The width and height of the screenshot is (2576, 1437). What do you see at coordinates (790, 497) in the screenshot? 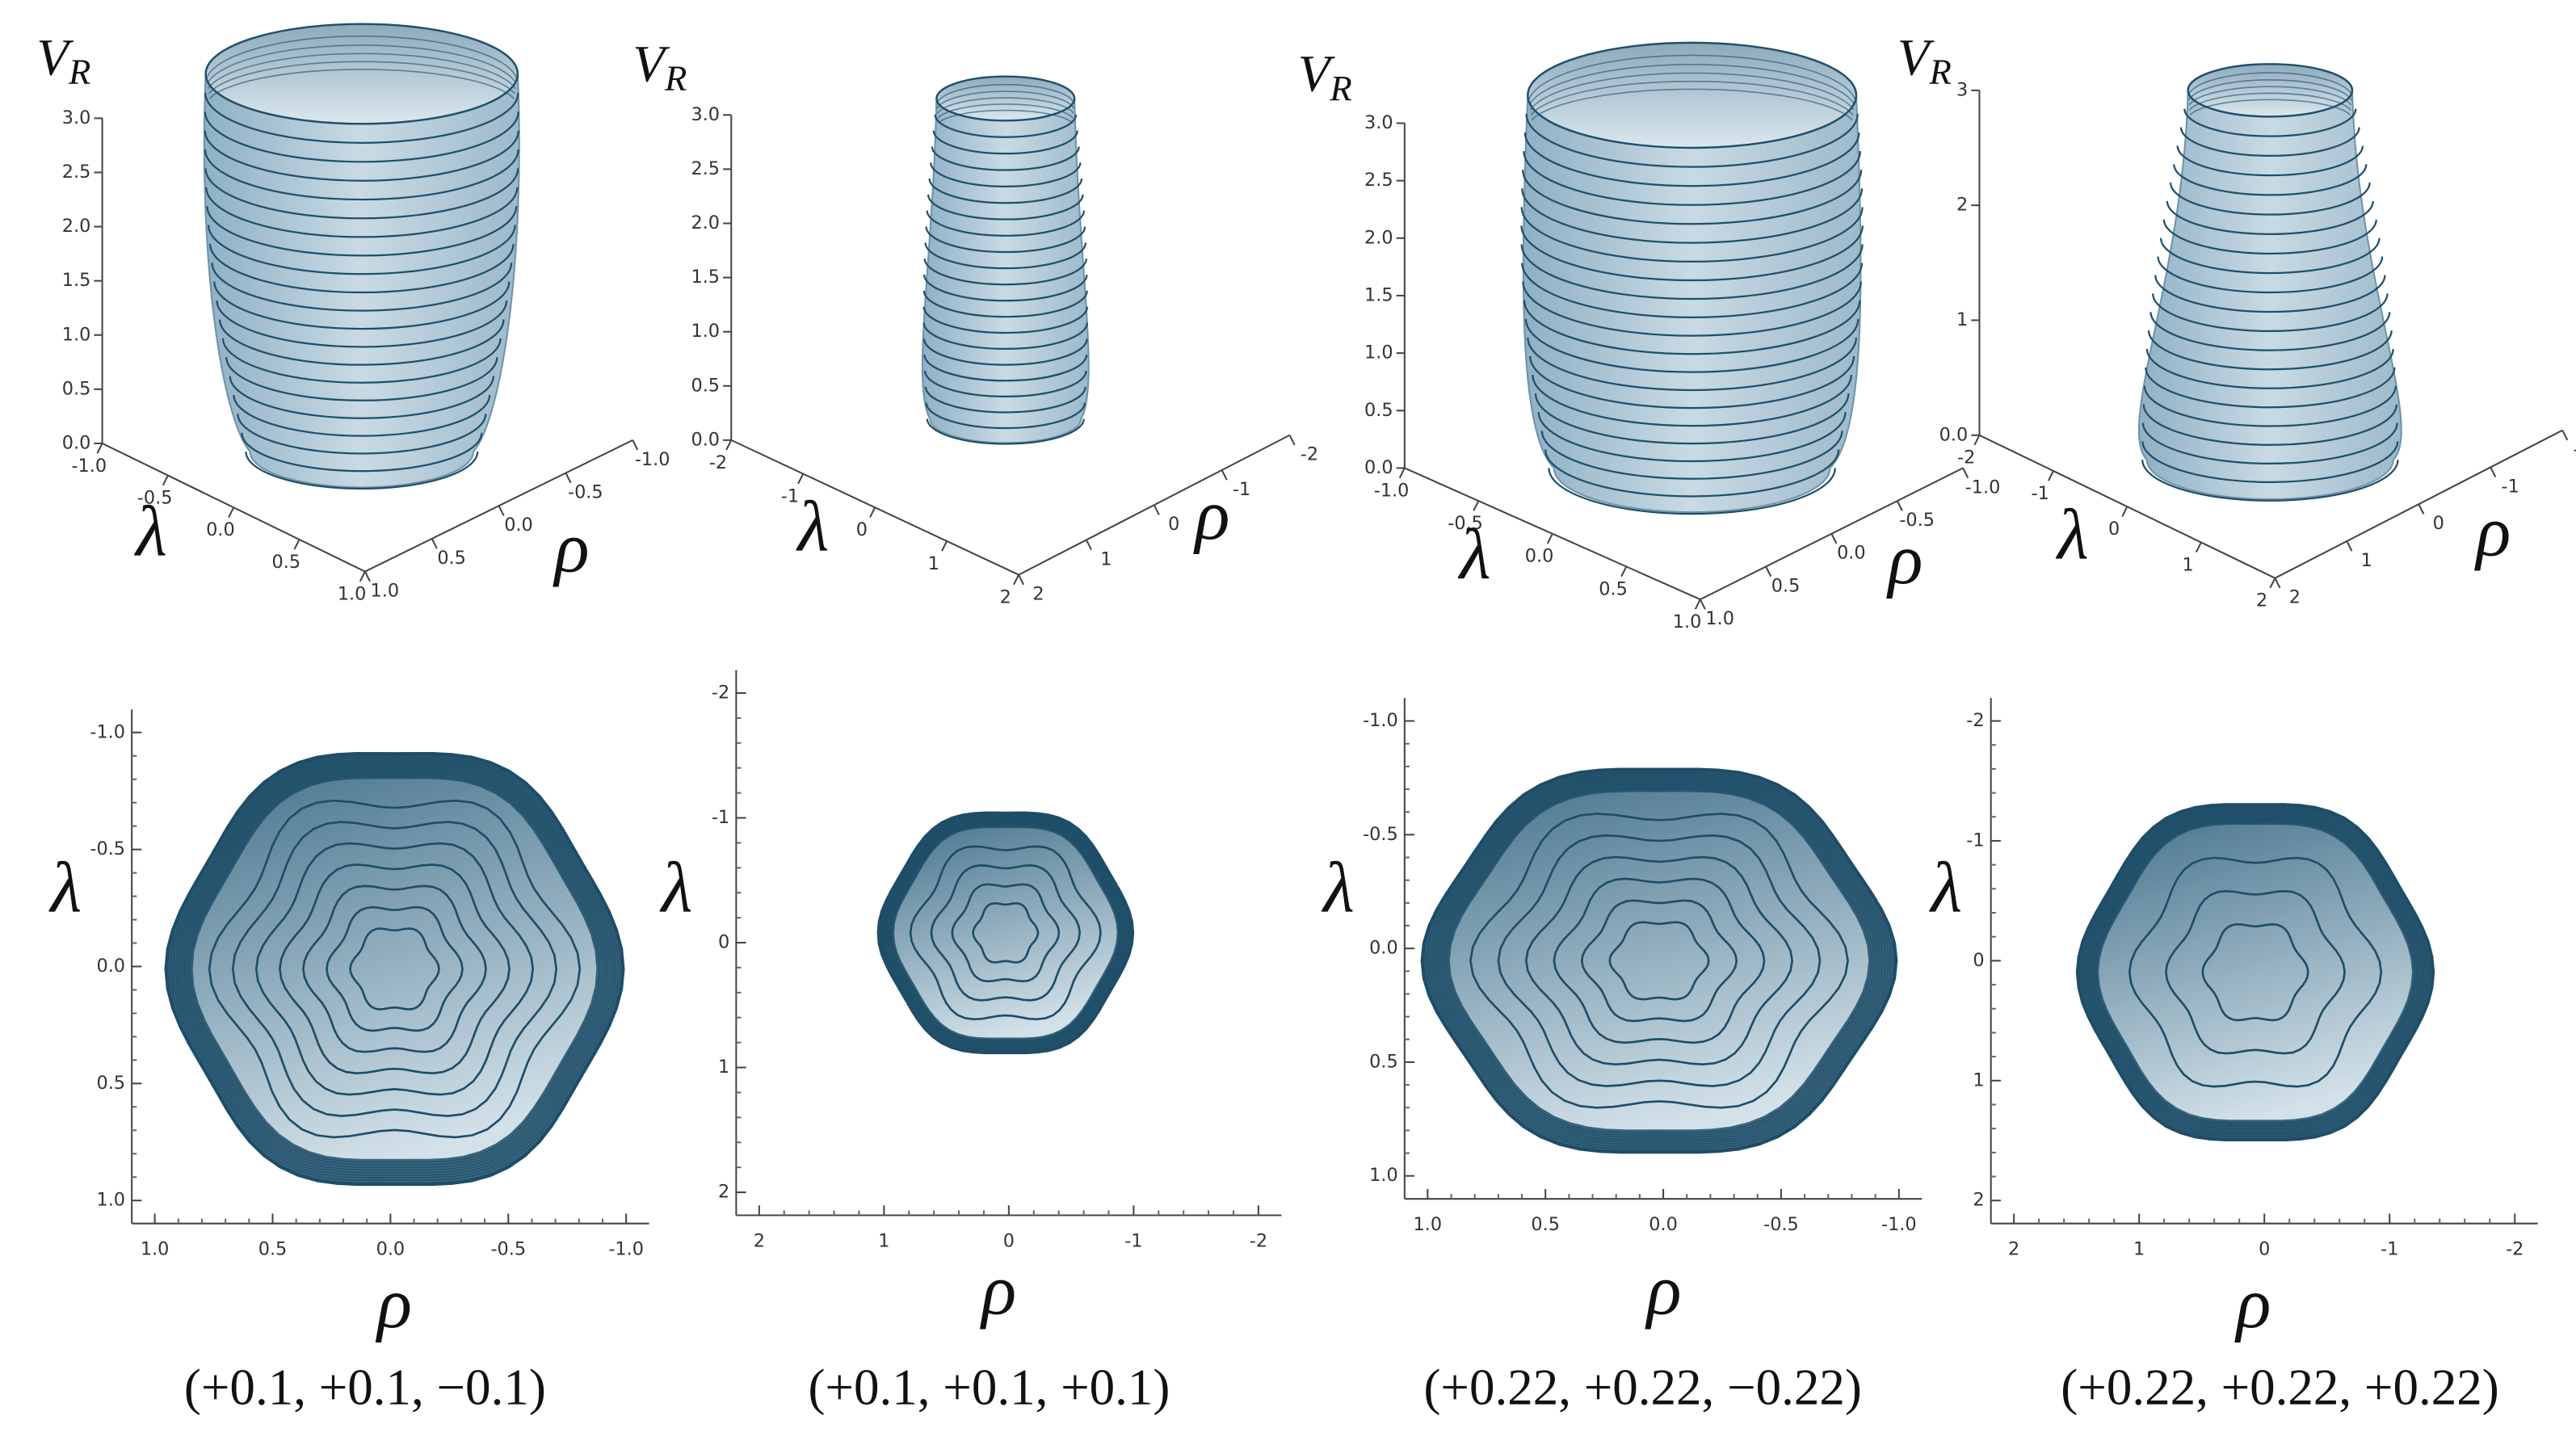
I see `tick-label: -1` at bounding box center [790, 497].